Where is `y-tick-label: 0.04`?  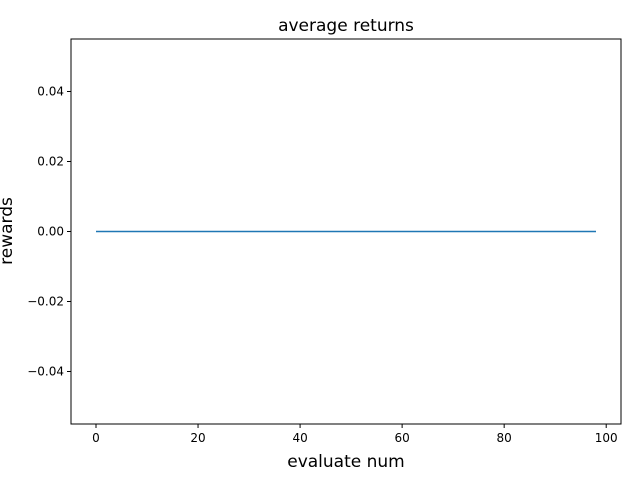 y-tick-label: 0.04 is located at coordinates (50, 92).